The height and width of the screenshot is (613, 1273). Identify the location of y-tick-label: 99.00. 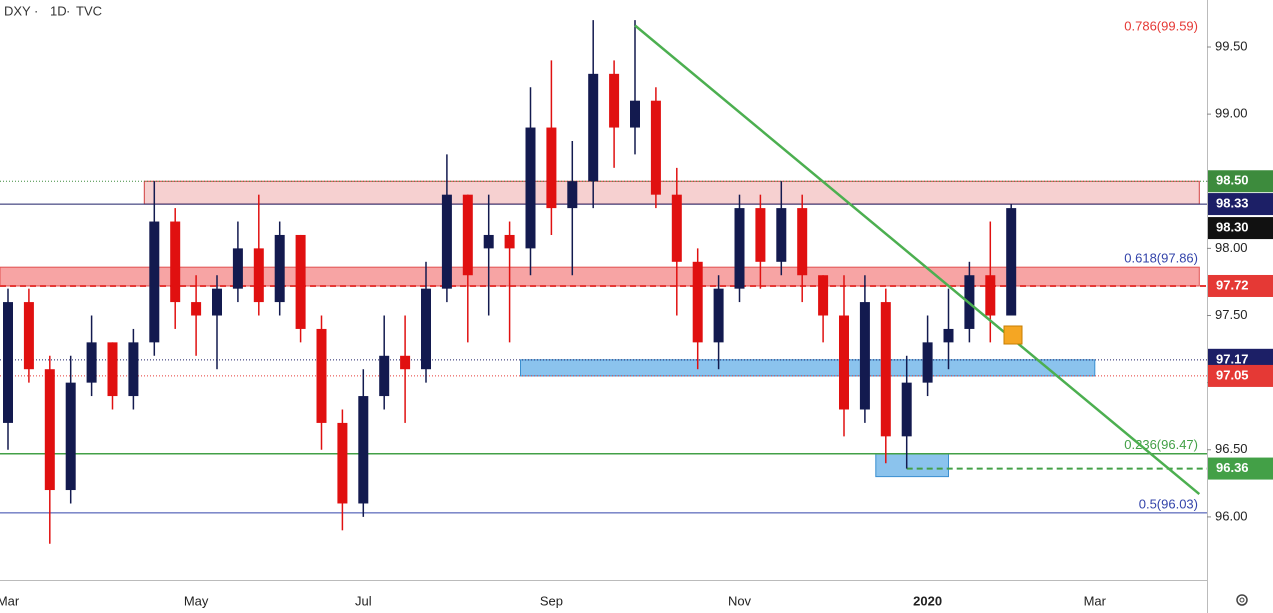
(1231, 113).